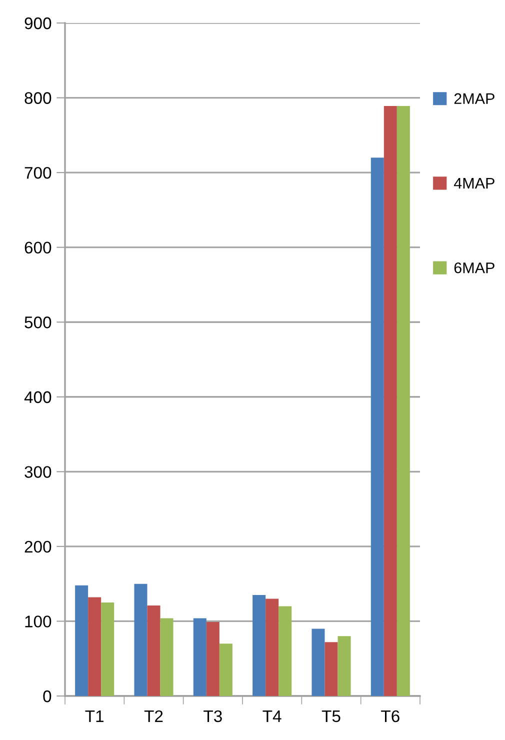  I want to click on x-tick-label: T6, so click(390, 716).